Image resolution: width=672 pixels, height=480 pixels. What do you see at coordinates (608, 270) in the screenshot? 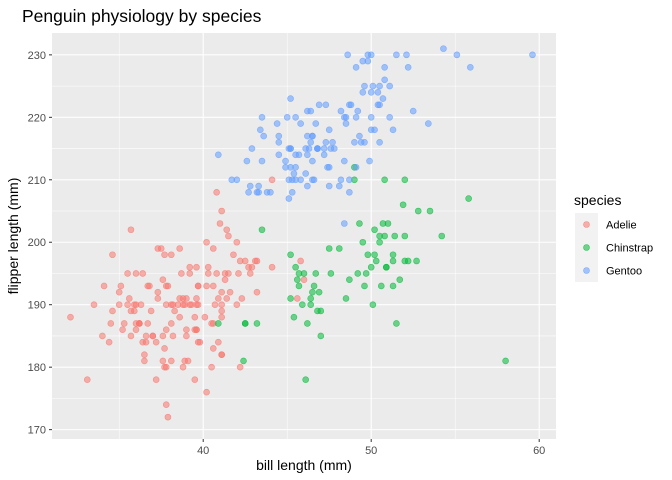
I see `legend-item-gentoo: Gentoo` at bounding box center [608, 270].